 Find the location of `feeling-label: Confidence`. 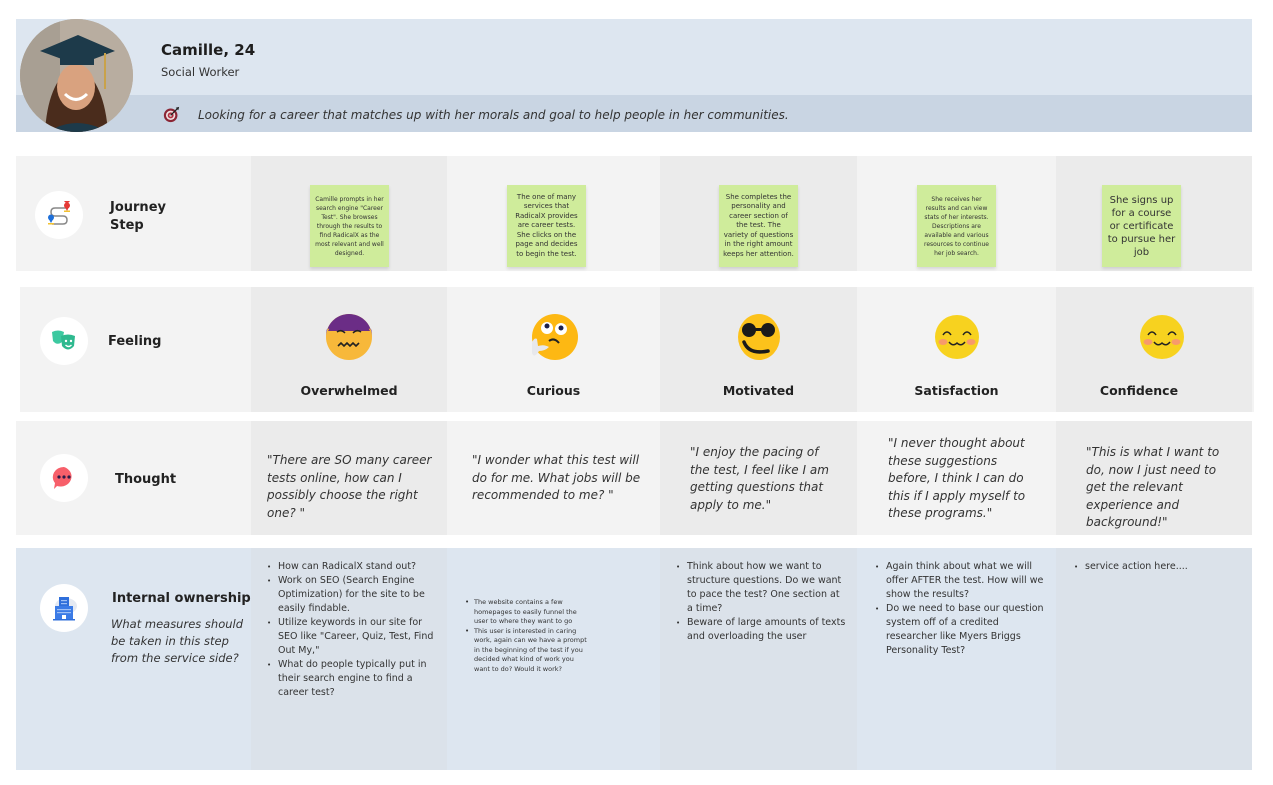

feeling-label: Confidence is located at coordinates (1139, 390).